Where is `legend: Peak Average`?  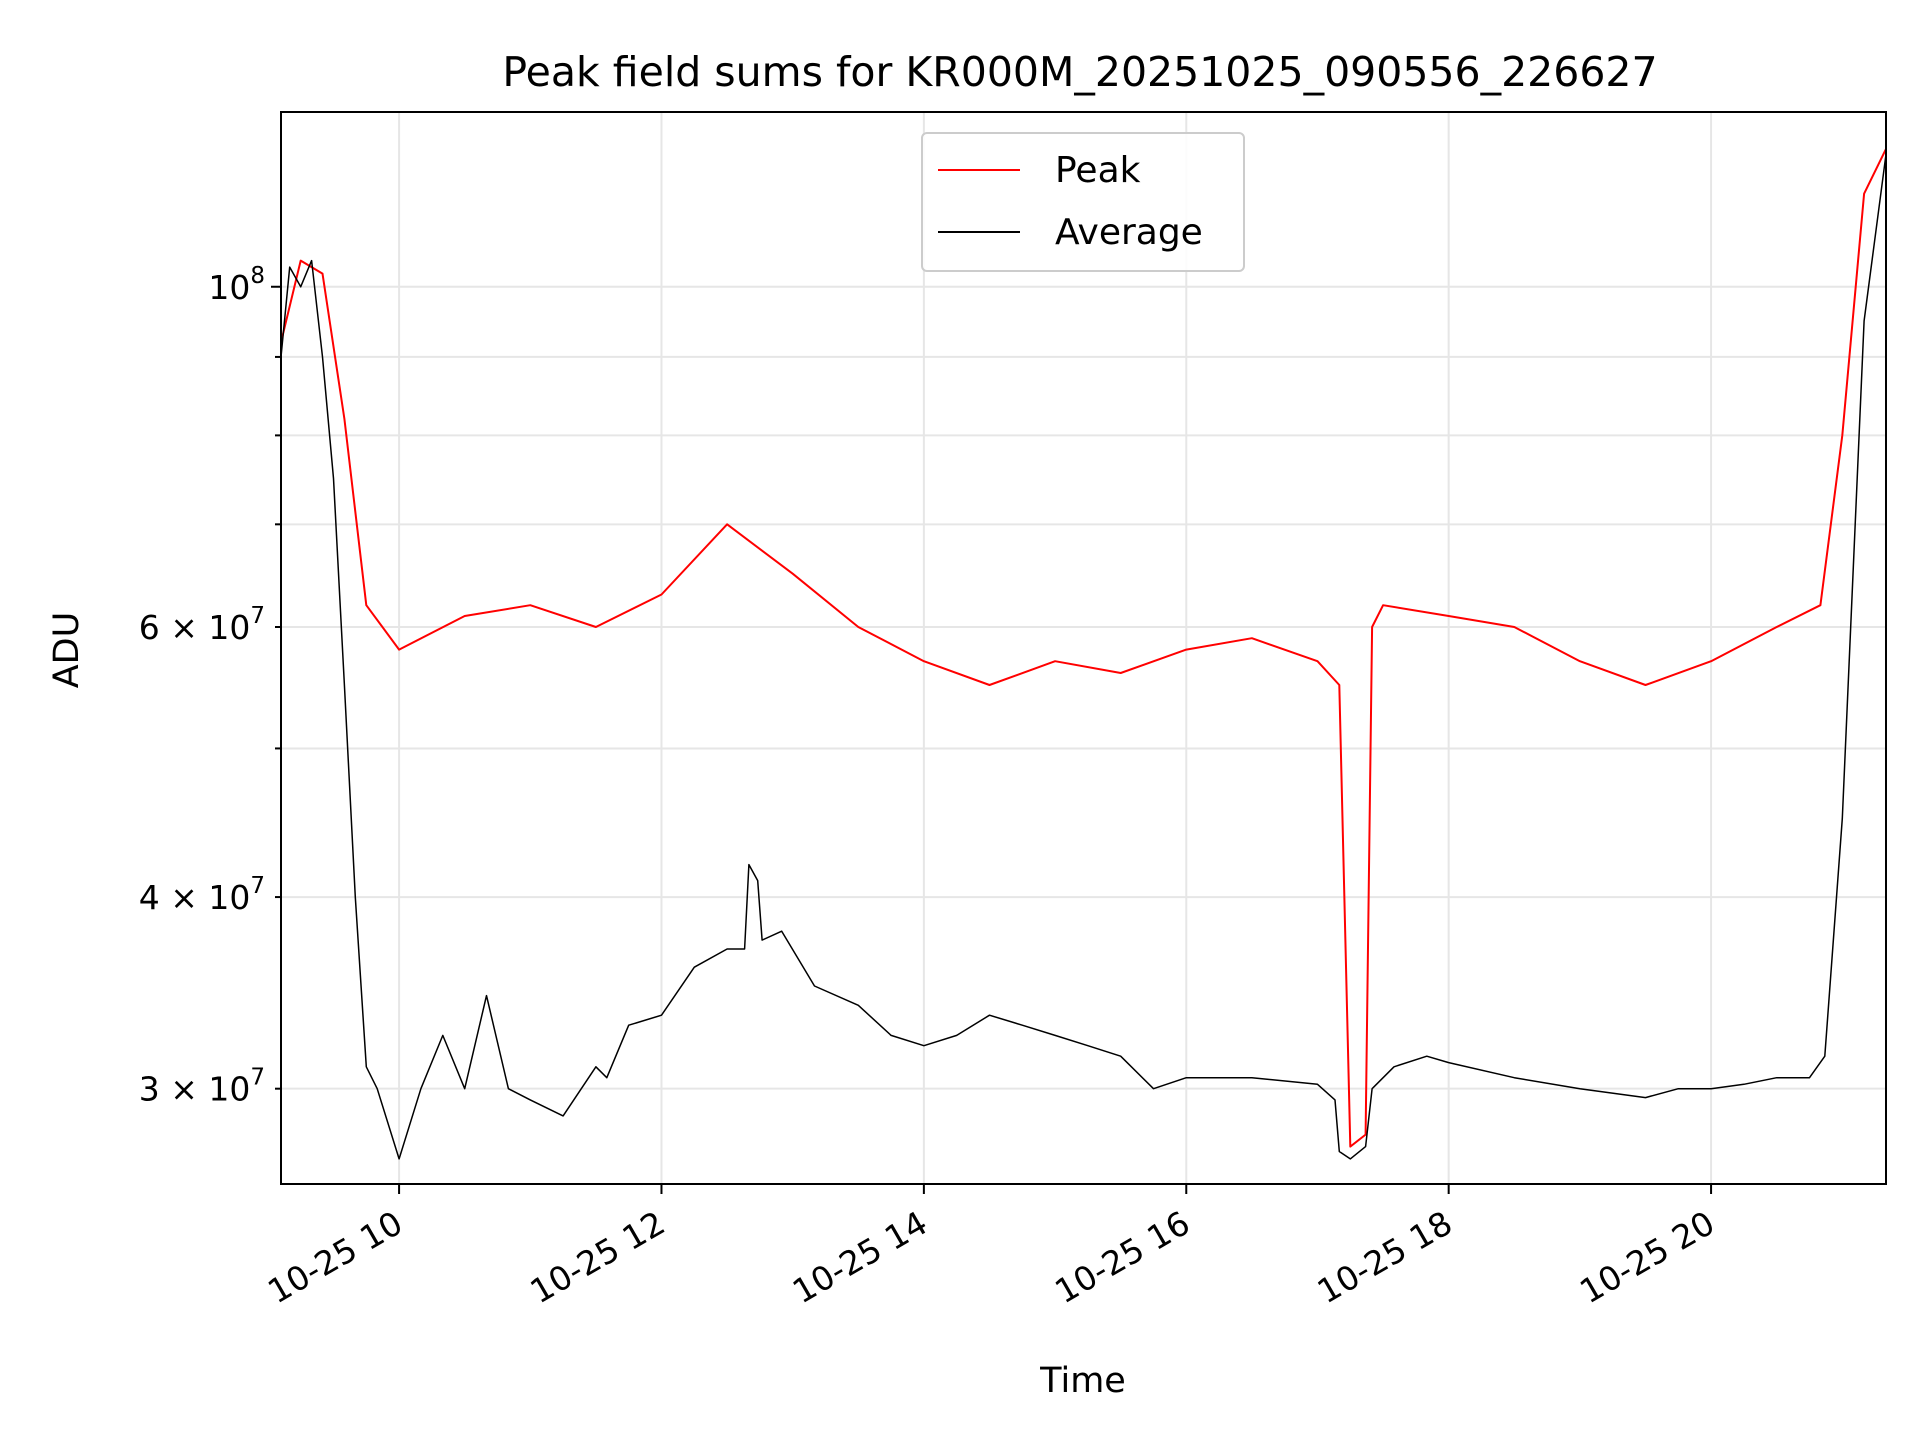
legend: Peak Average is located at coordinates (1083, 202).